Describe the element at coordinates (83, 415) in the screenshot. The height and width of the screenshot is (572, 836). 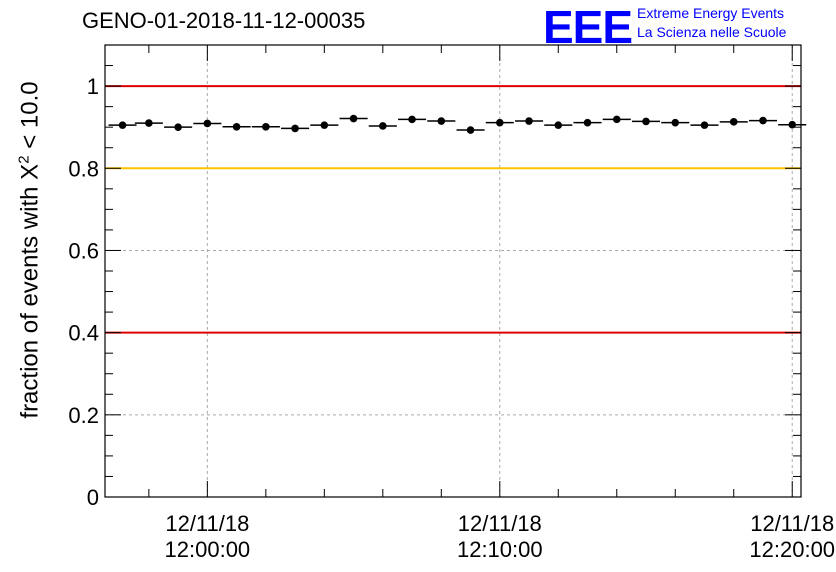
I see `y-tick-label: 0.2` at that location.